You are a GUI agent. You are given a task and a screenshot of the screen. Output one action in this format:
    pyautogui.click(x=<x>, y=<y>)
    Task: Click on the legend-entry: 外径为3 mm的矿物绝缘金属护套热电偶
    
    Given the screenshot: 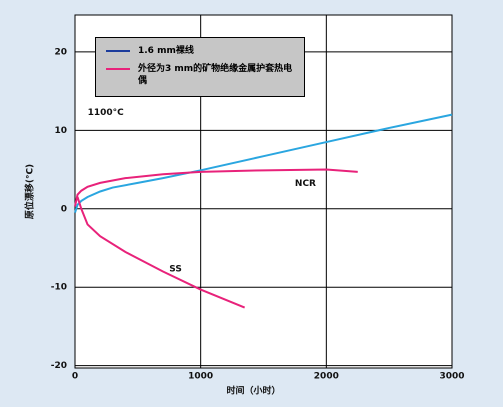 What is the action you would take?
    pyautogui.click(x=202, y=75)
    